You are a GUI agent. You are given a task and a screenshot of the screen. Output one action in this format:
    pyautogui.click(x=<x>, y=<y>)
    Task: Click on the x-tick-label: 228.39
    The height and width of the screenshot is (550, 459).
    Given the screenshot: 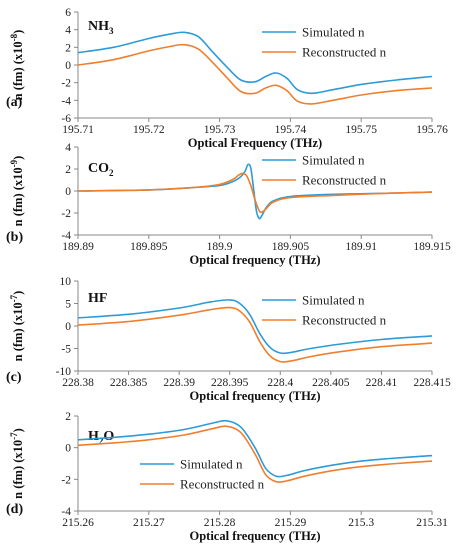 What is the action you would take?
    pyautogui.click(x=179, y=383)
    